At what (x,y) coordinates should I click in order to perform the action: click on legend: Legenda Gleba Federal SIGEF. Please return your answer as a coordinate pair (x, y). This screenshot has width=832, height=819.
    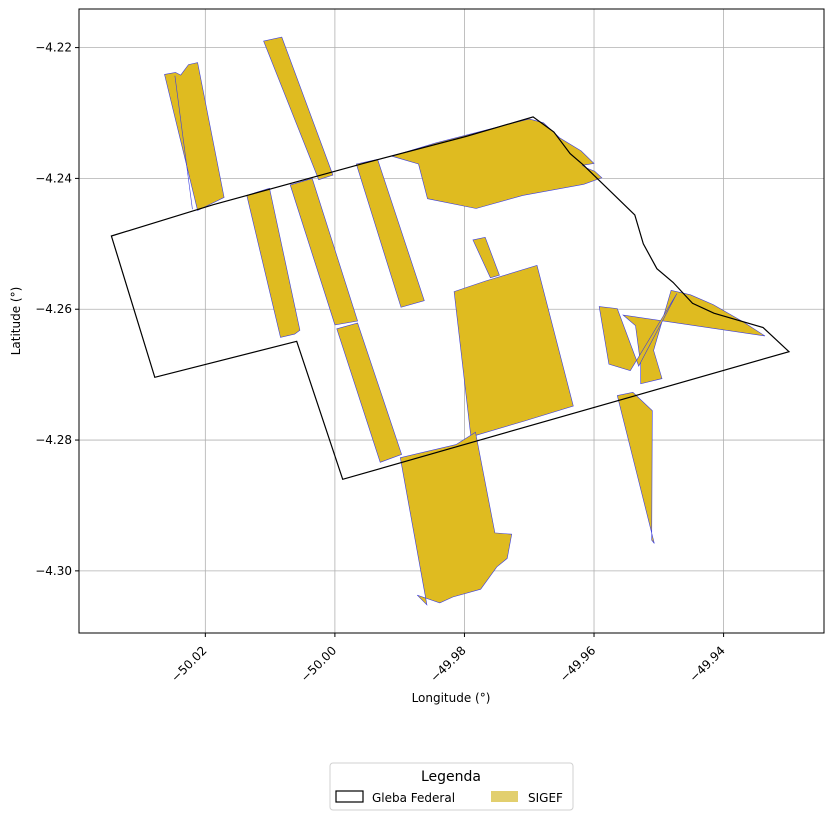
    Looking at the image, I should click on (451, 786).